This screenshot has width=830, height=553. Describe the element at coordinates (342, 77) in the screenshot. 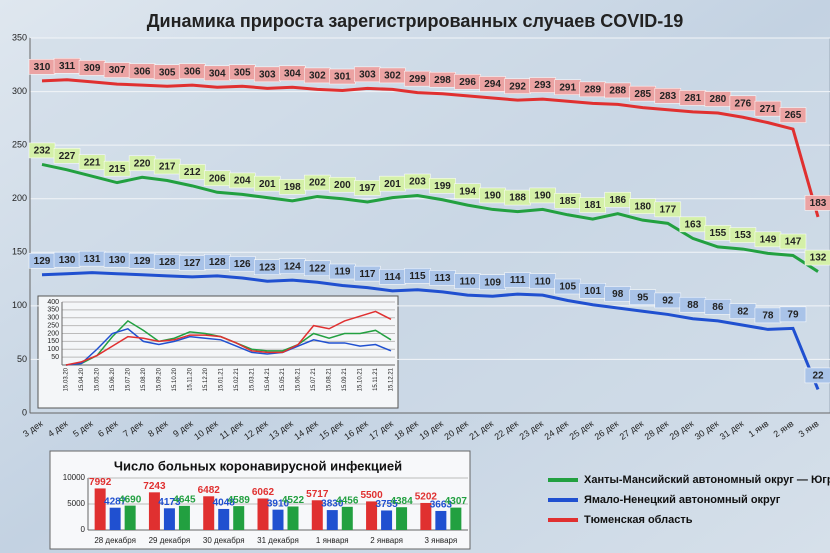

I see `value-label: 301` at that location.